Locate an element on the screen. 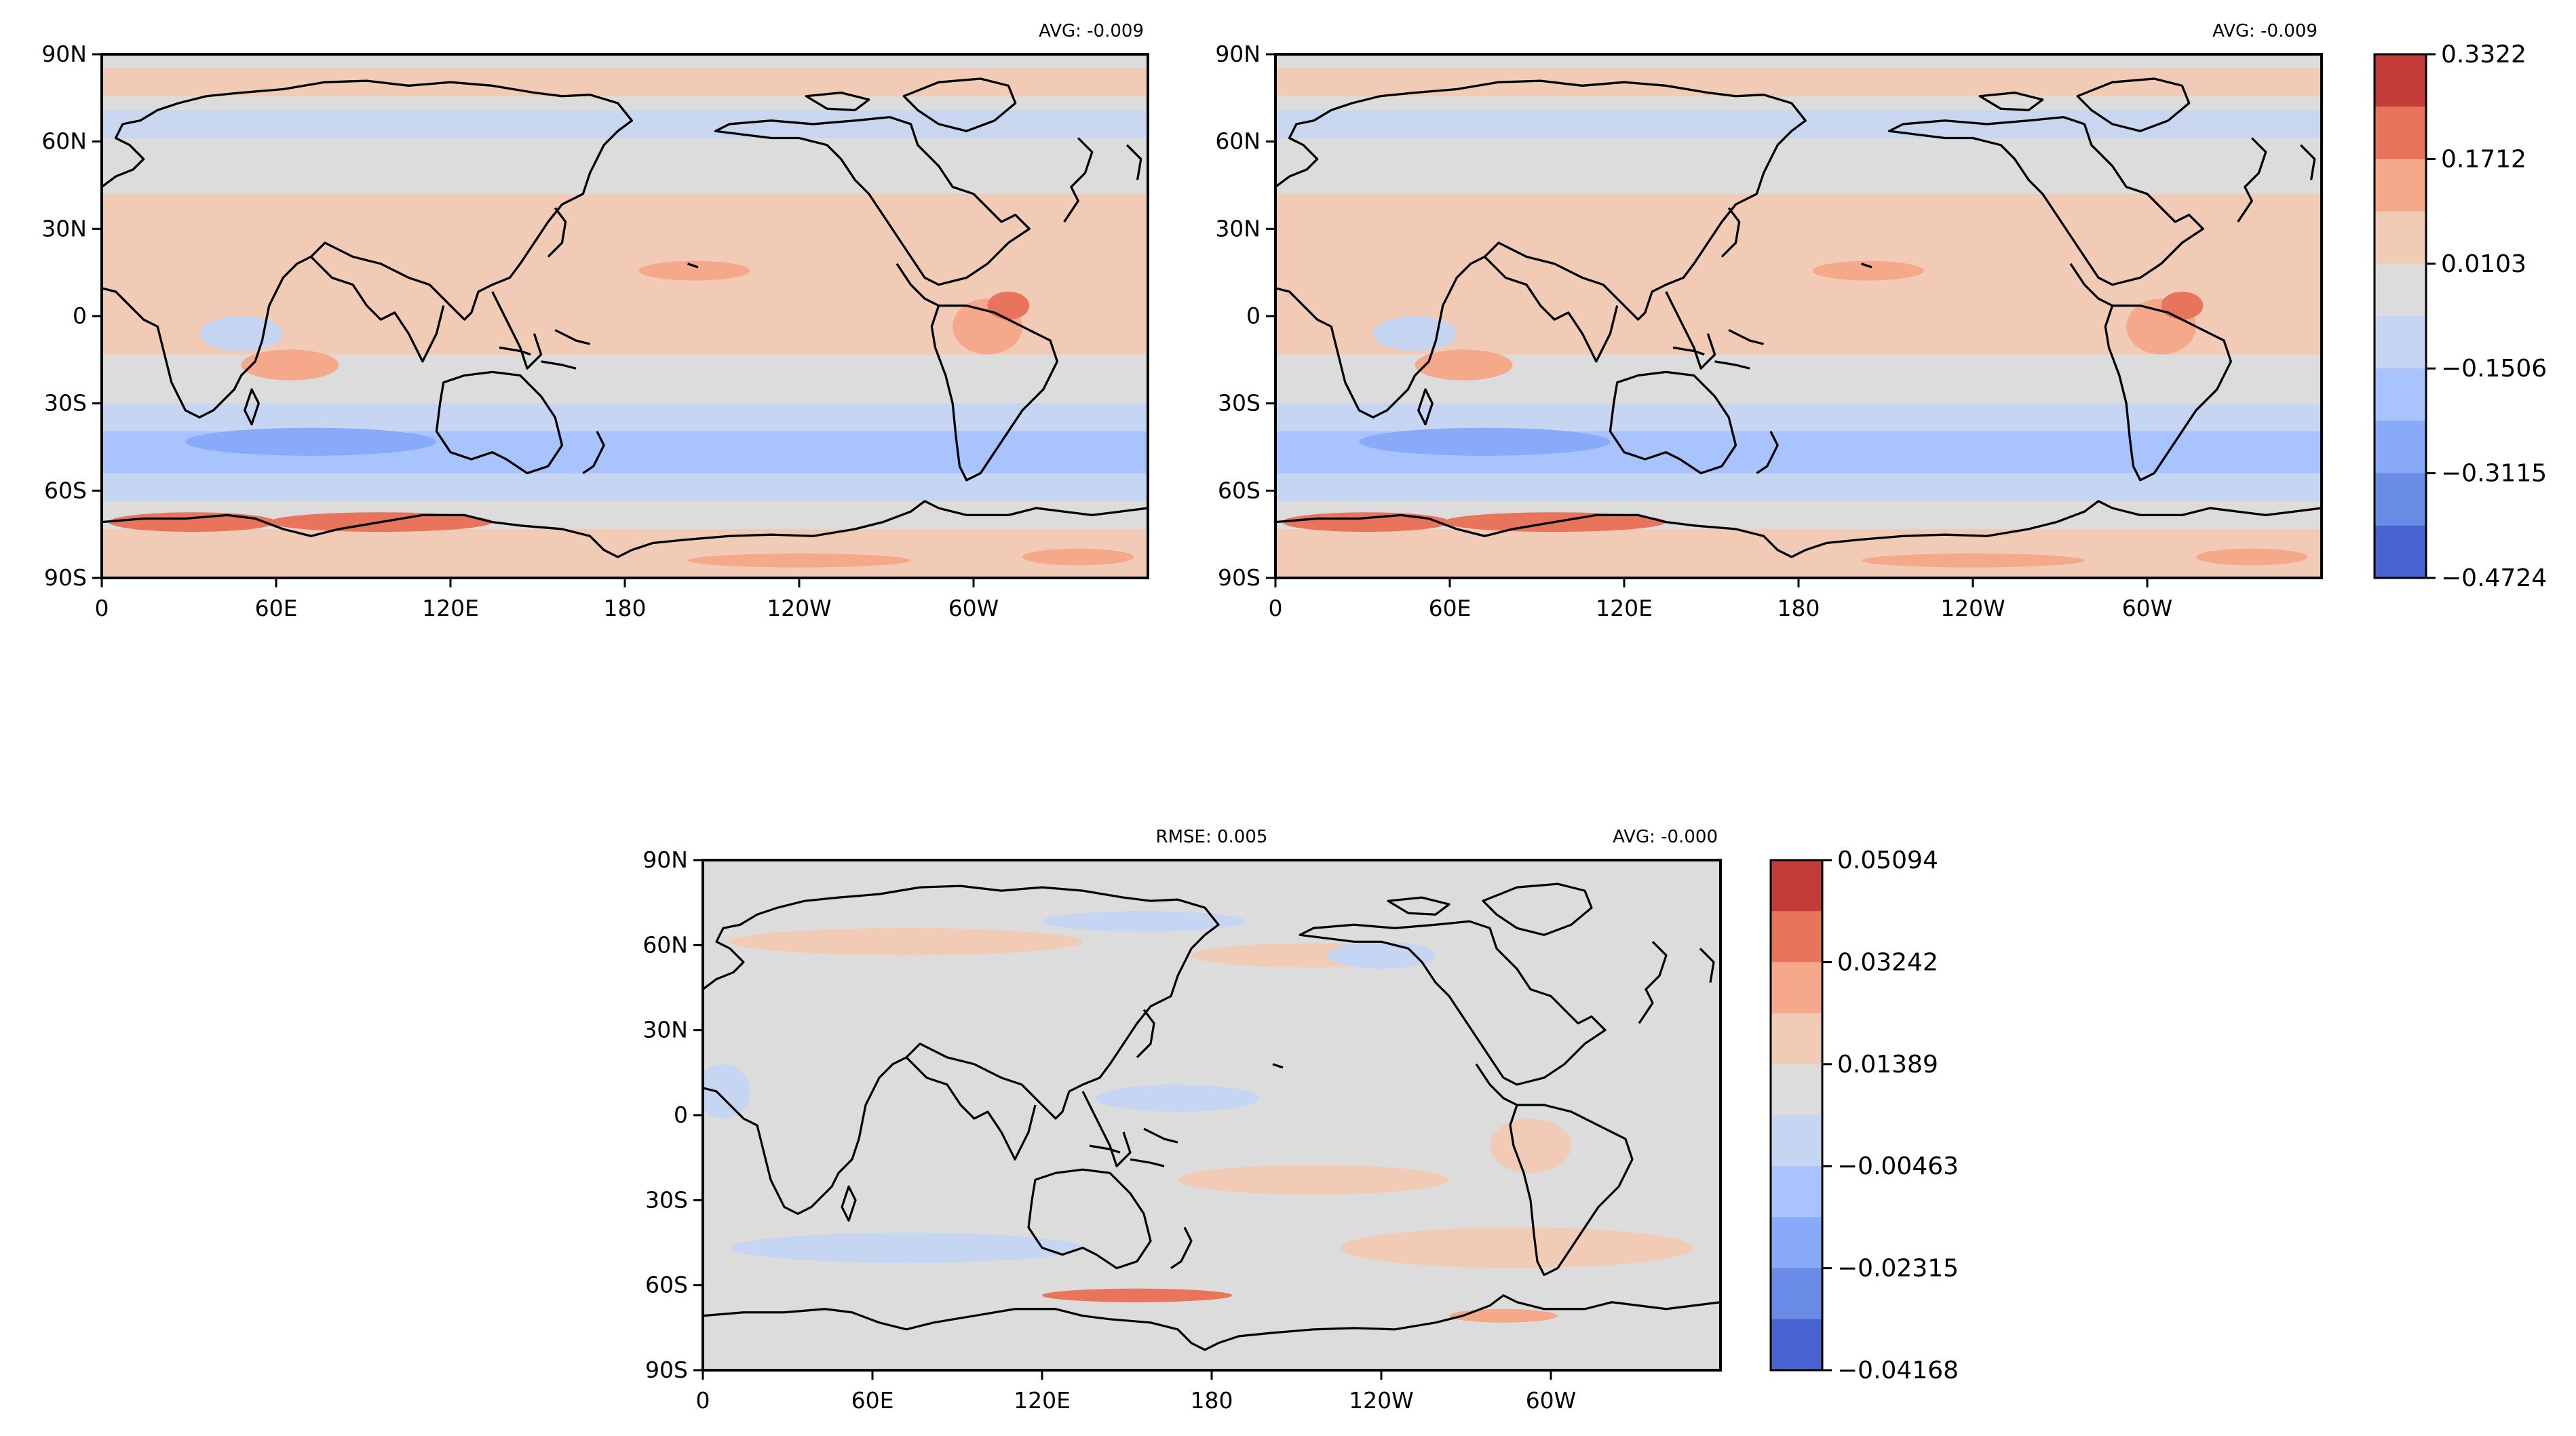 The image size is (2576, 1436). colorbar-tick-label: −0.02315 is located at coordinates (1898, 1269).